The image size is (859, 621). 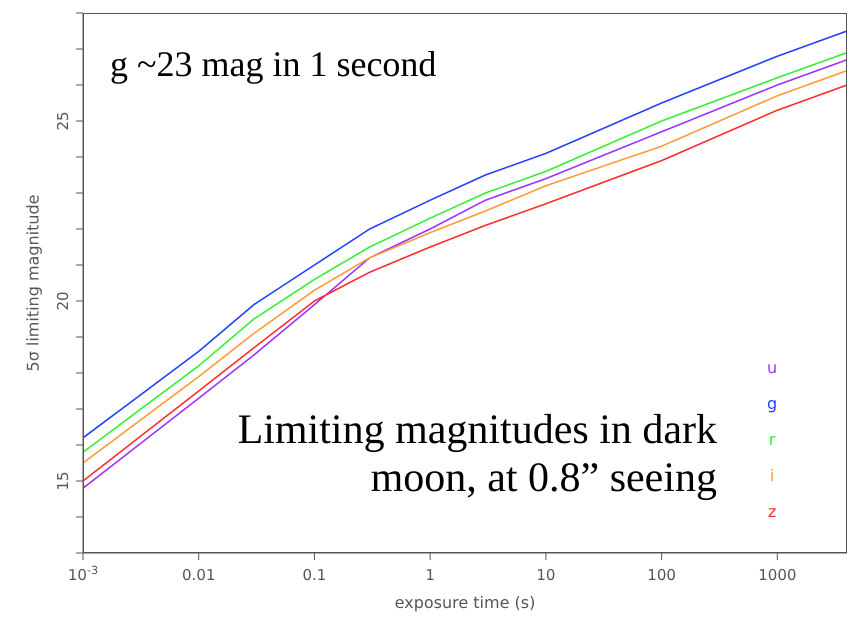 I want to click on x-tick-label: 0.1, so click(x=314, y=575).